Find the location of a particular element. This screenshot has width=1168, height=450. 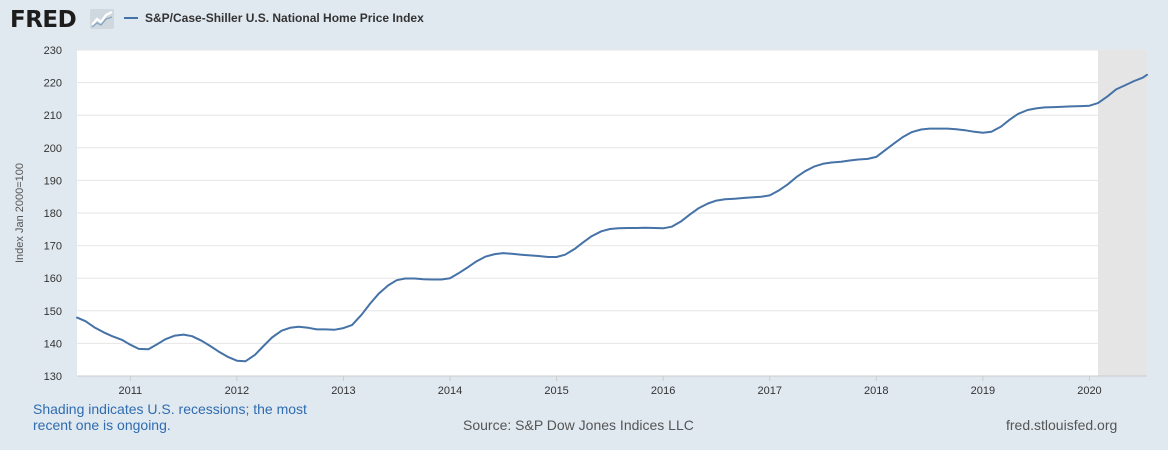

y-axis-ticks: 130 140 150 160 170 180 190 200 210 220 230 is located at coordinates (53, 214).